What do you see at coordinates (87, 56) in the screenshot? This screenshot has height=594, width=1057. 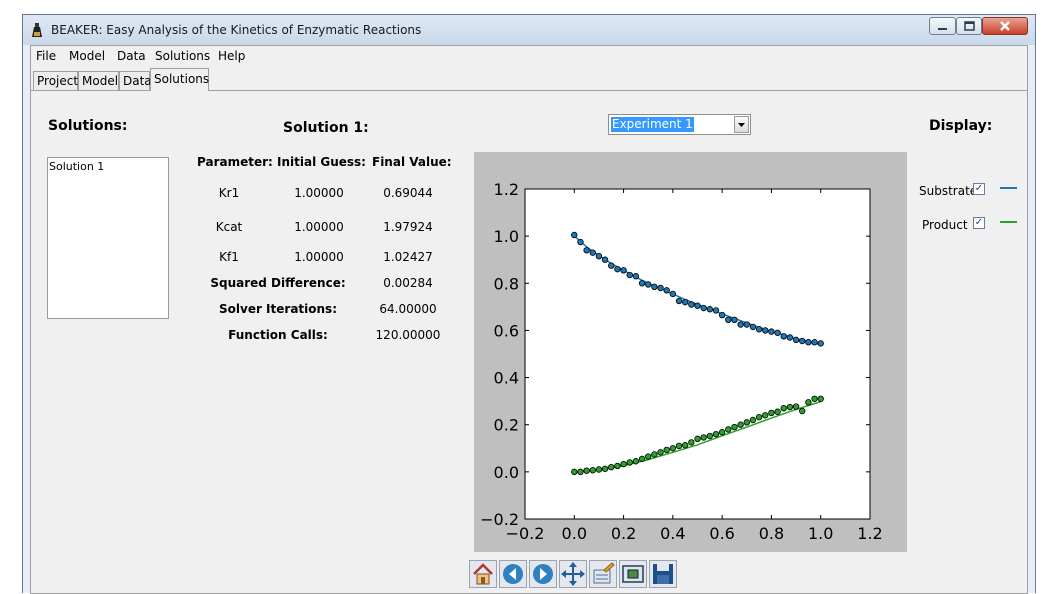 I see `menu-model: Model` at bounding box center [87, 56].